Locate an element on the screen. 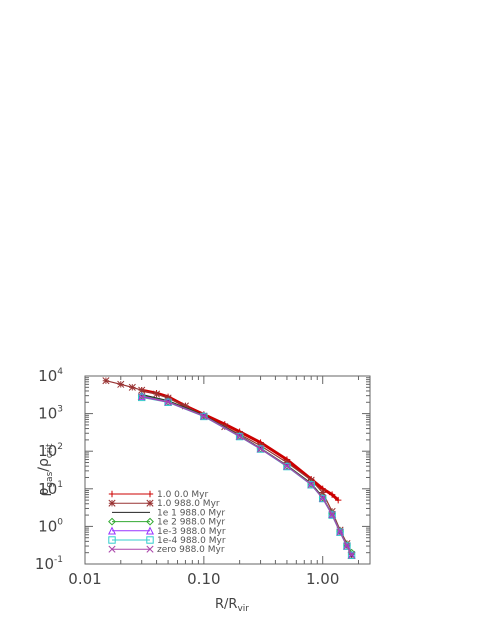 This screenshot has height=629, width=485. legend-label: 1e 1 988.0 Myr is located at coordinates (191, 513).